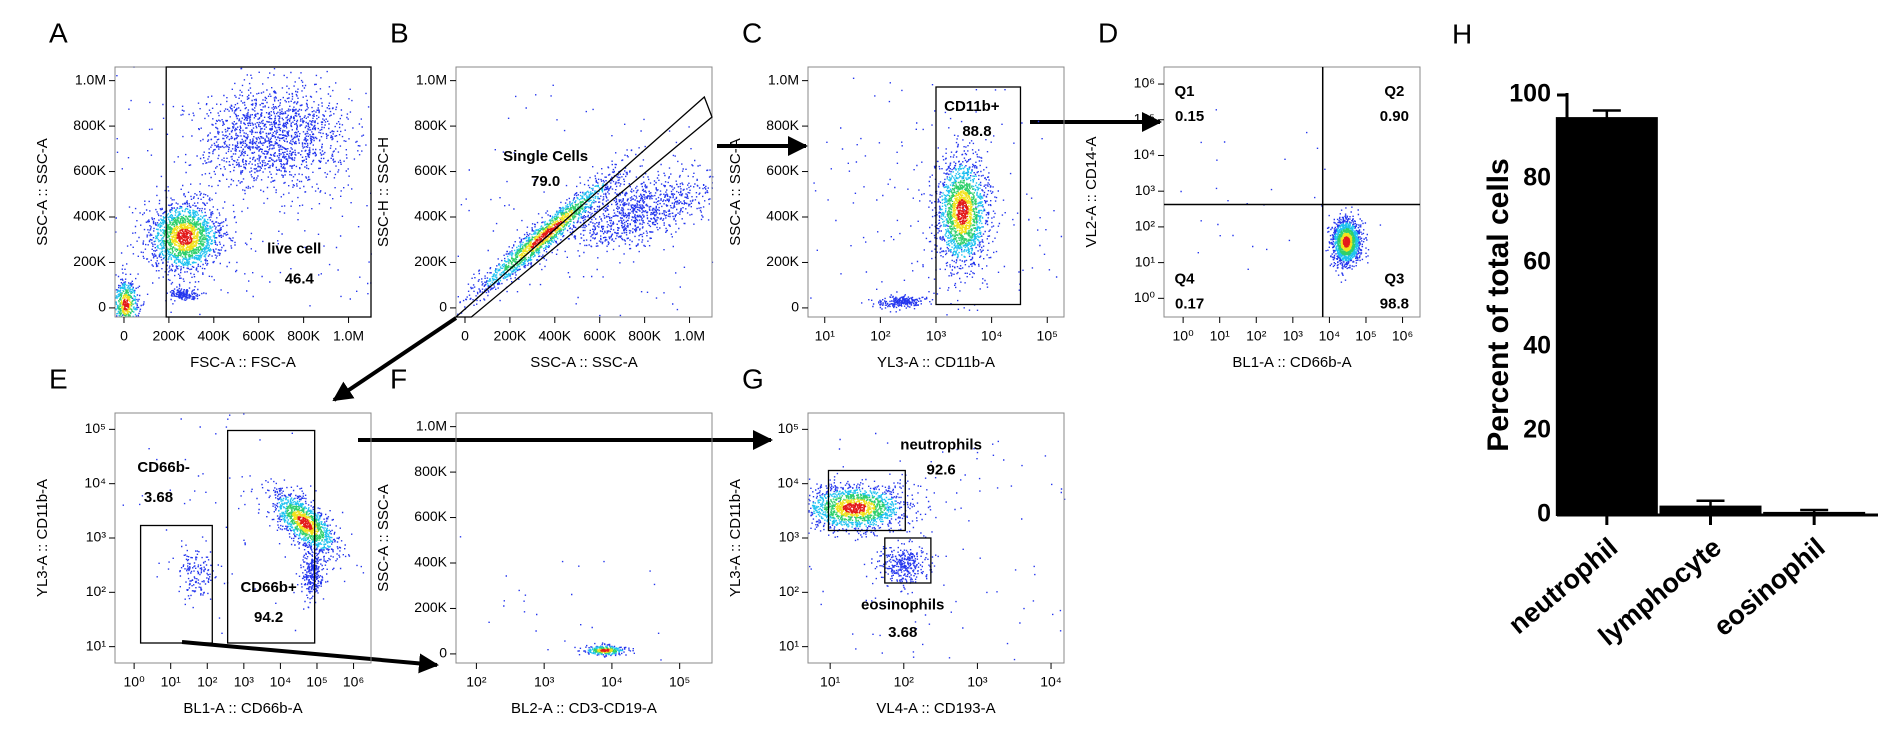 Image resolution: width=1884 pixels, height=738 pixels. Describe the element at coordinates (941, 469) in the screenshot. I see `gate-percent: 92.6` at that location.